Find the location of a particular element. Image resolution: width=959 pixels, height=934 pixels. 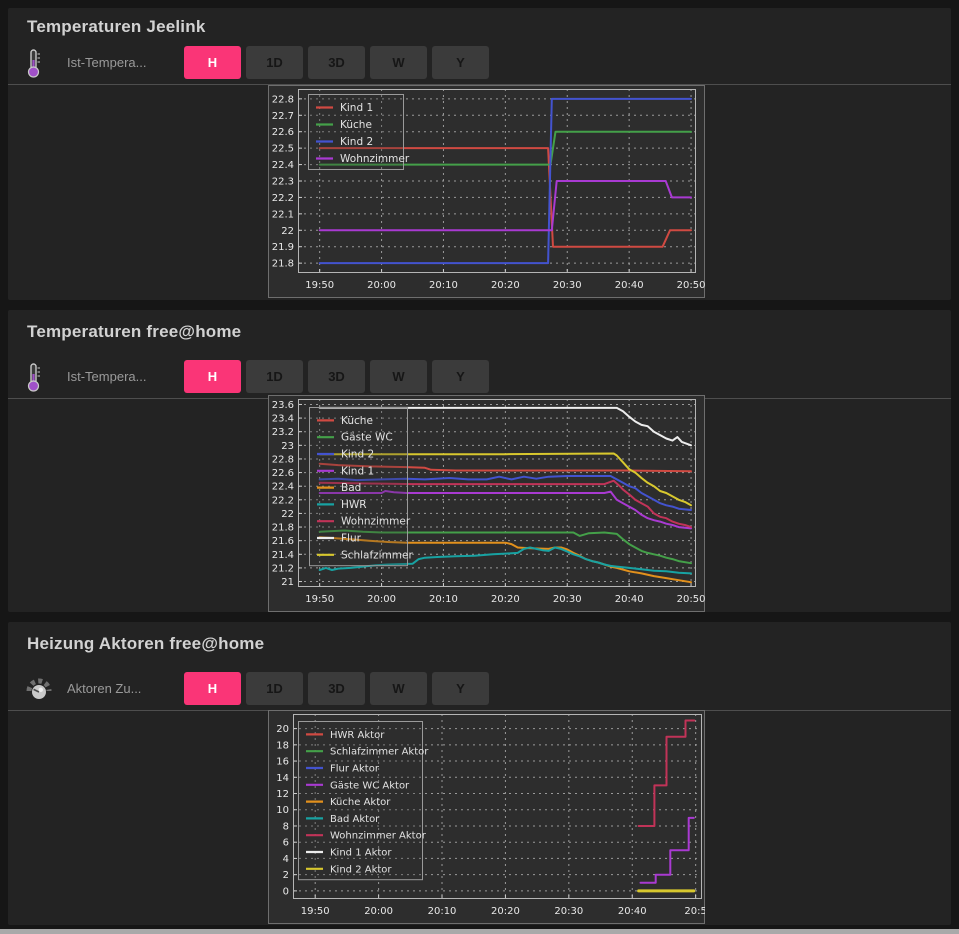

svg-text: Kind 2 Aktor is located at coordinates (361, 869).